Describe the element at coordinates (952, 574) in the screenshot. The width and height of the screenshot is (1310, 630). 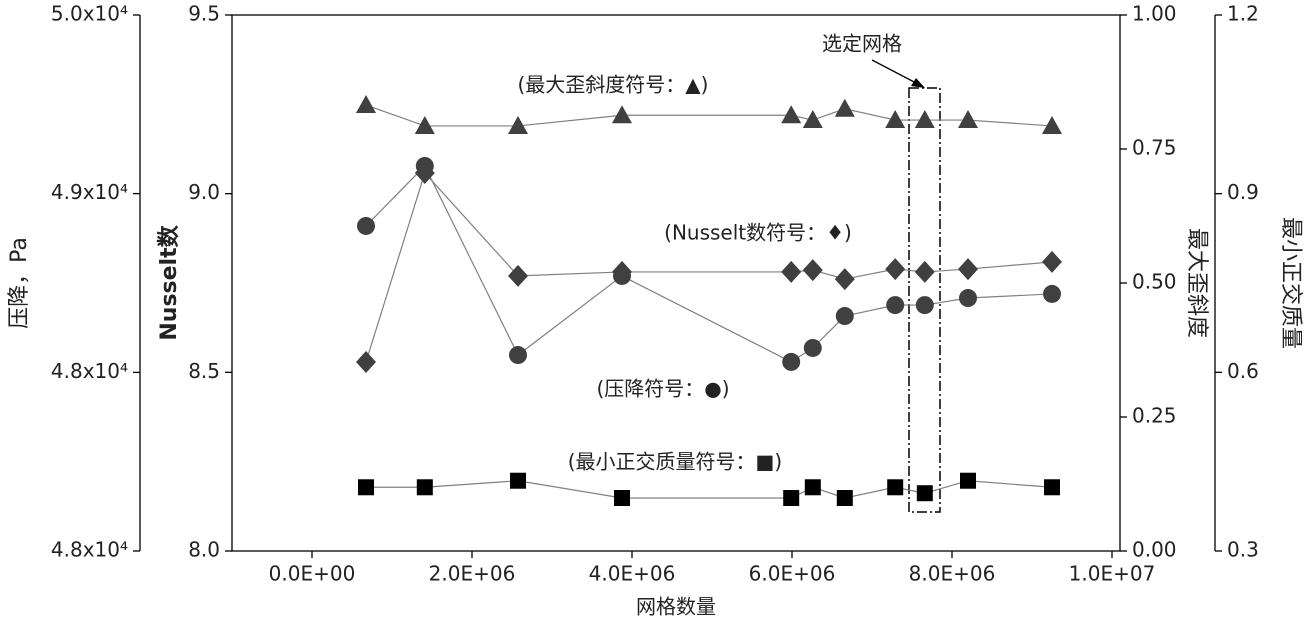
I see `x-tick-label: 8.0E+06` at that location.